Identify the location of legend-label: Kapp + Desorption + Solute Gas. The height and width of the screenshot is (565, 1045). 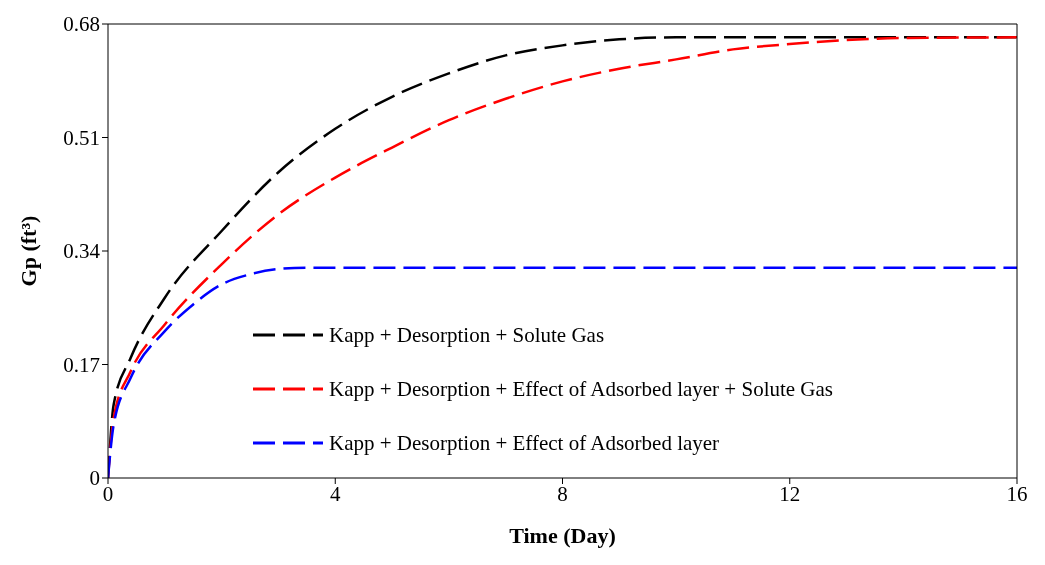
(467, 335).